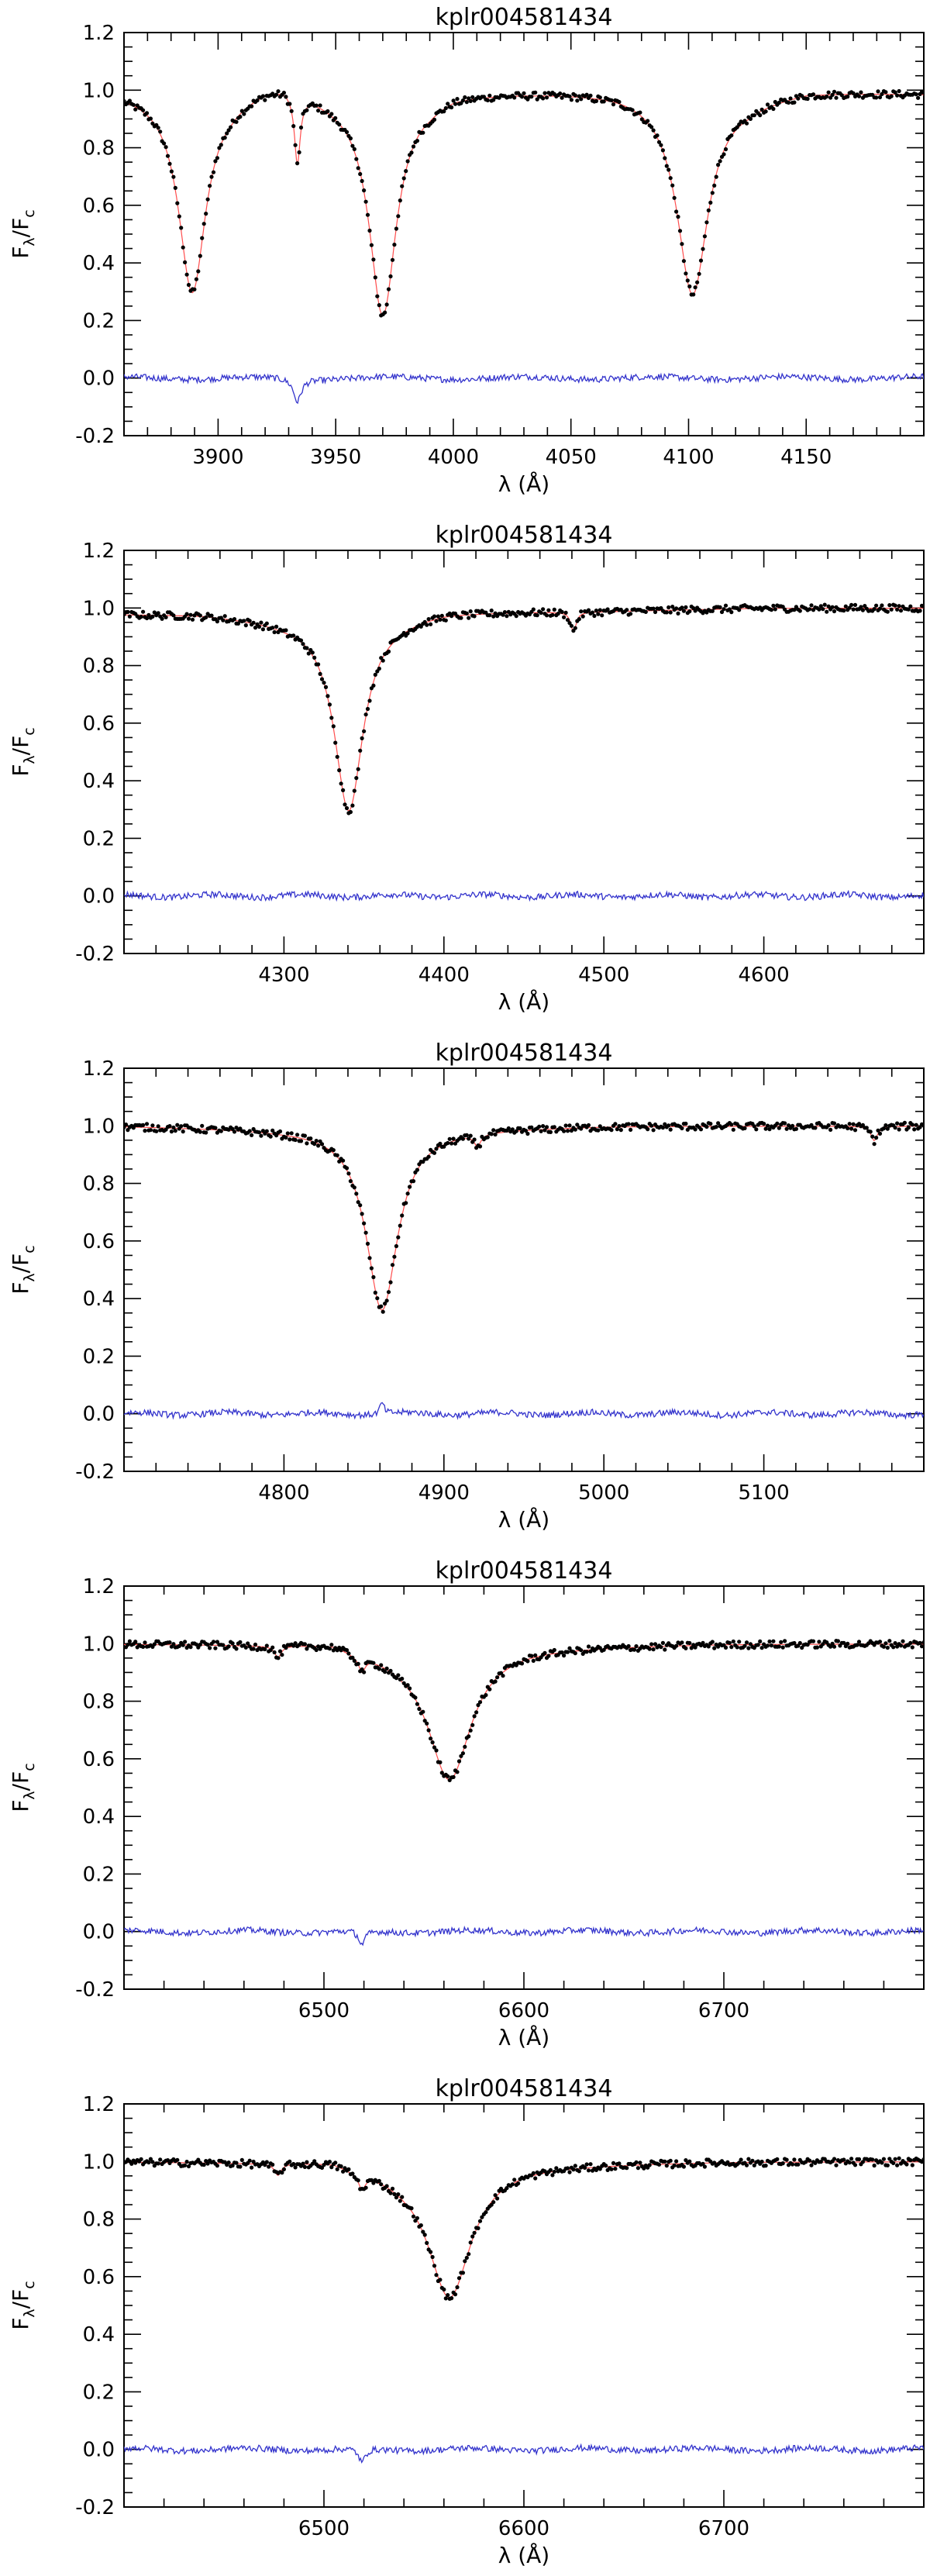  I want to click on y-tick-label: 0.4, so click(99, 2335).